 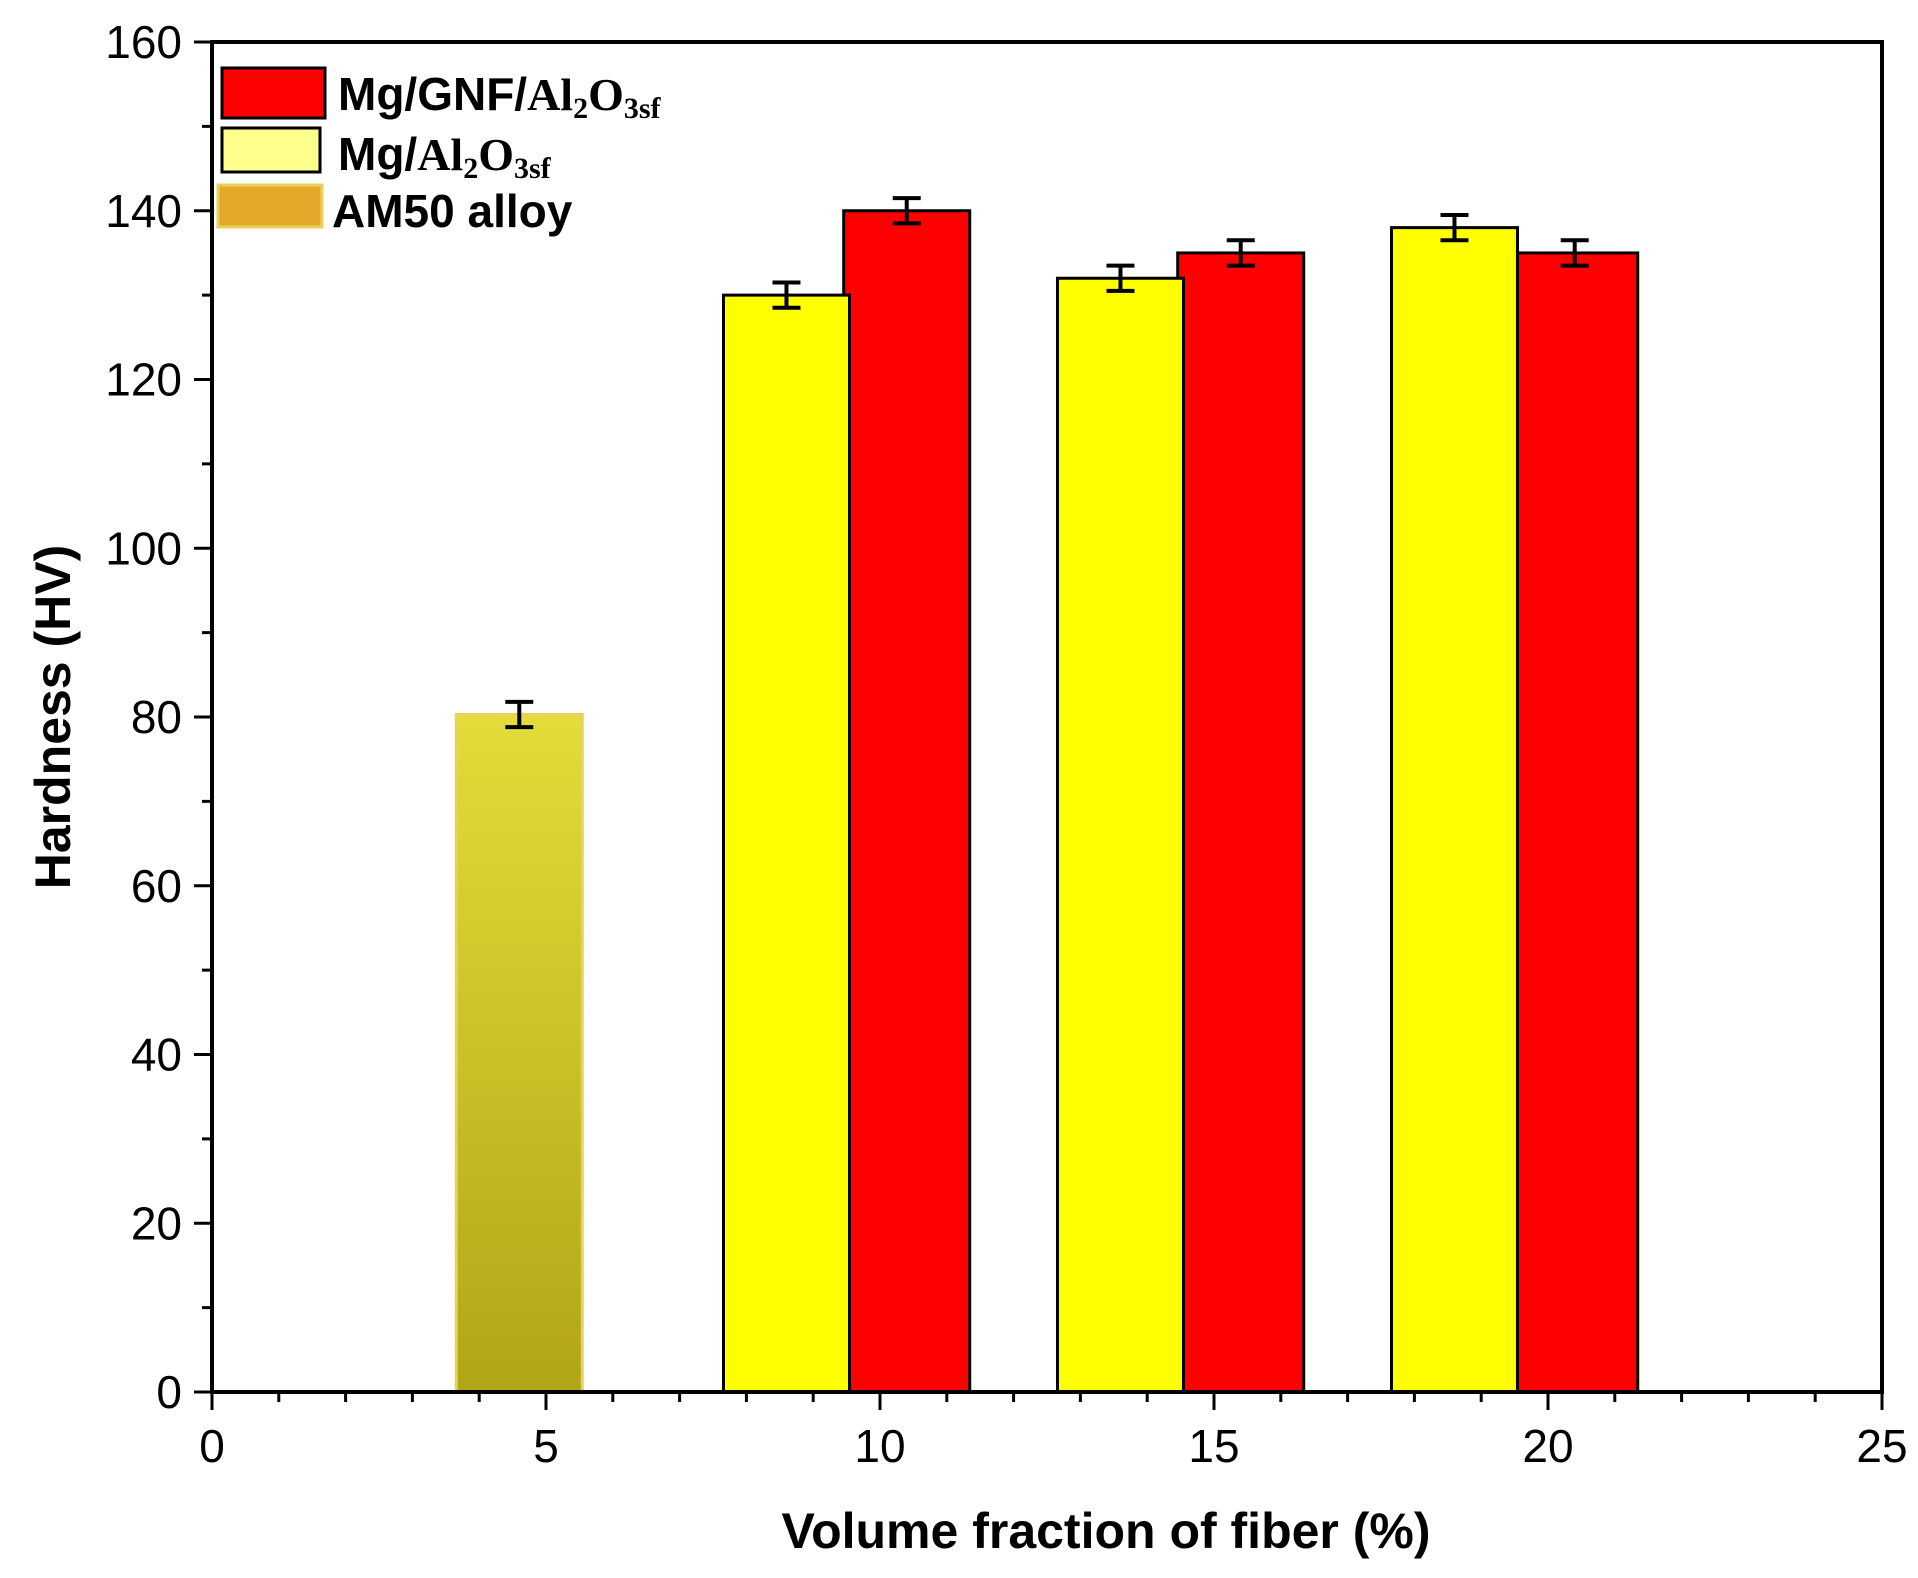 What do you see at coordinates (271, 150) in the screenshot?
I see `legend-swatch-mg-al2o3sf` at bounding box center [271, 150].